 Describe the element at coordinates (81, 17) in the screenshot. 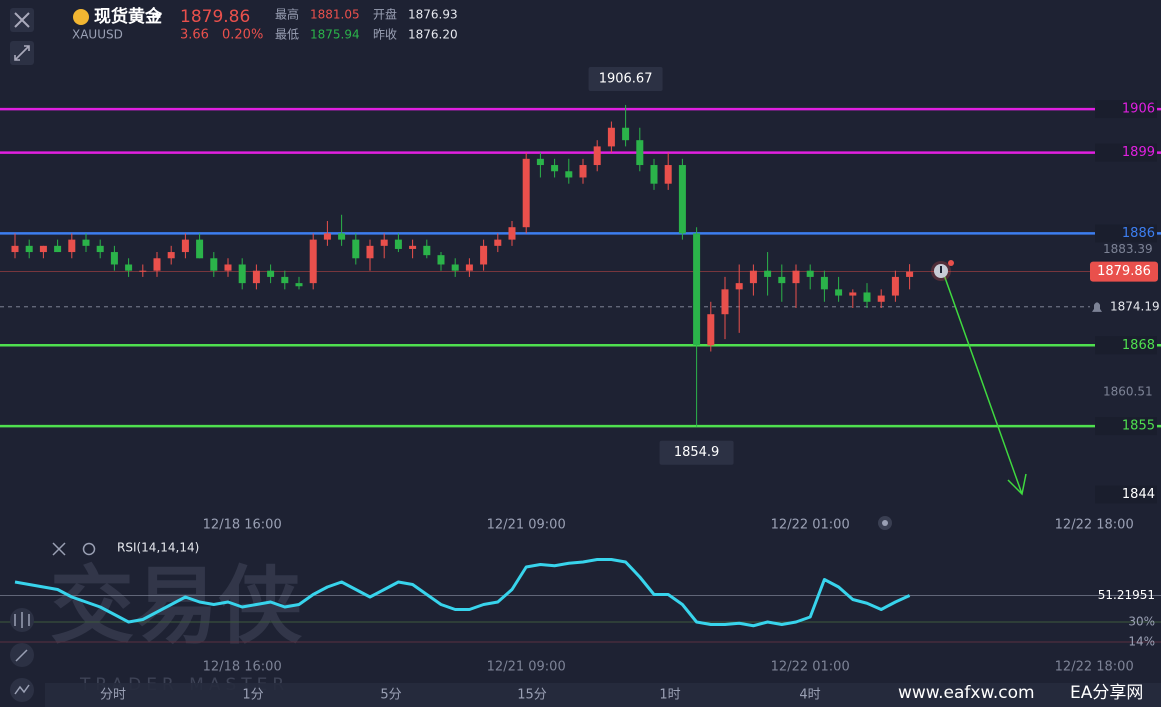

I see `gold-icon` at that location.